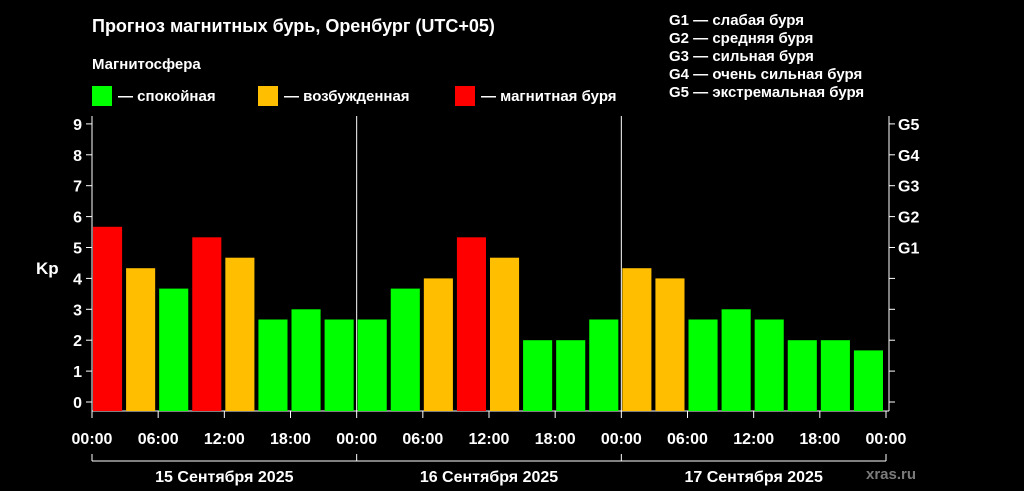  What do you see at coordinates (908, 249) in the screenshot?
I see `g-level-label: G1` at bounding box center [908, 249].